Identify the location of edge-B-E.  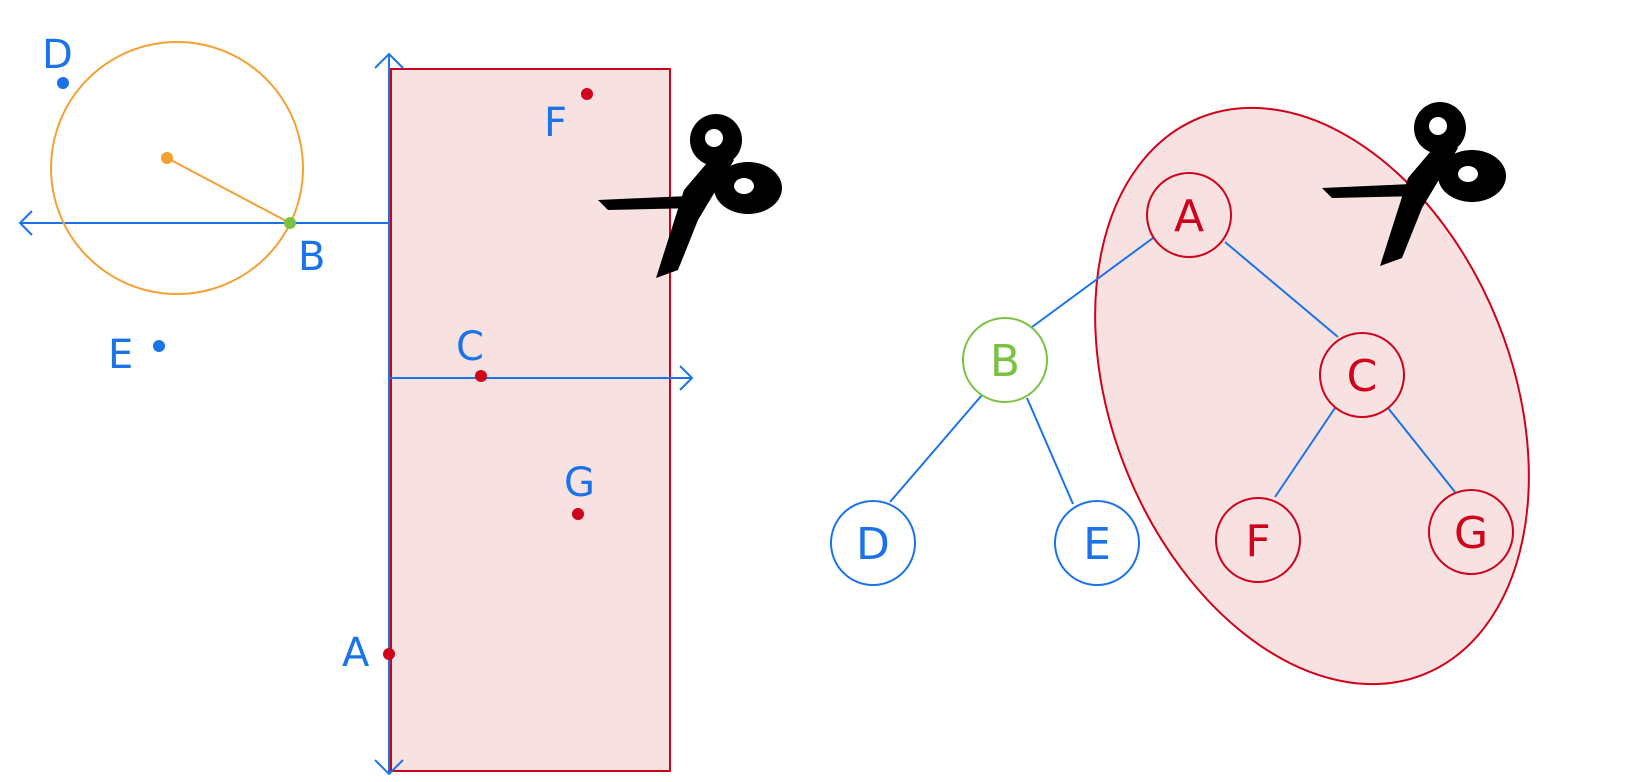
(1050, 451).